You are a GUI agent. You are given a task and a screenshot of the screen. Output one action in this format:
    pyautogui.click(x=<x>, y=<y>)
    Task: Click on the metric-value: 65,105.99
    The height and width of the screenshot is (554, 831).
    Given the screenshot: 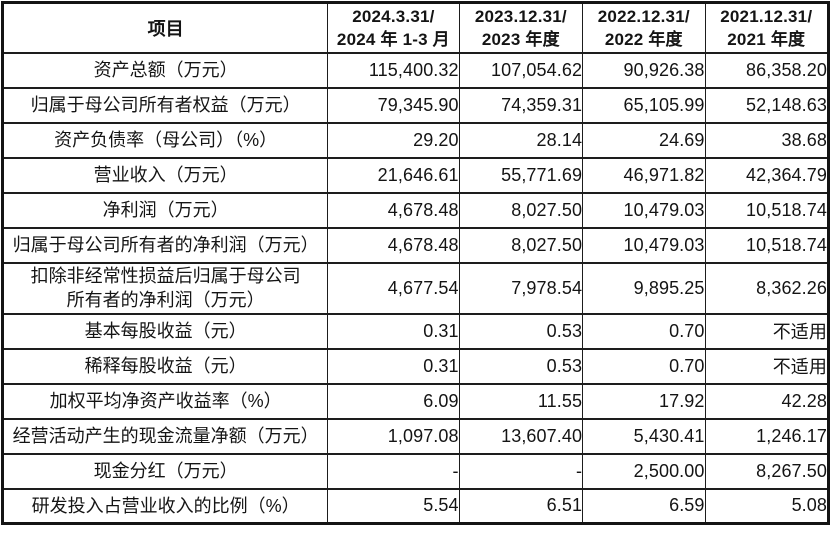 What is the action you would take?
    pyautogui.click(x=644, y=105)
    